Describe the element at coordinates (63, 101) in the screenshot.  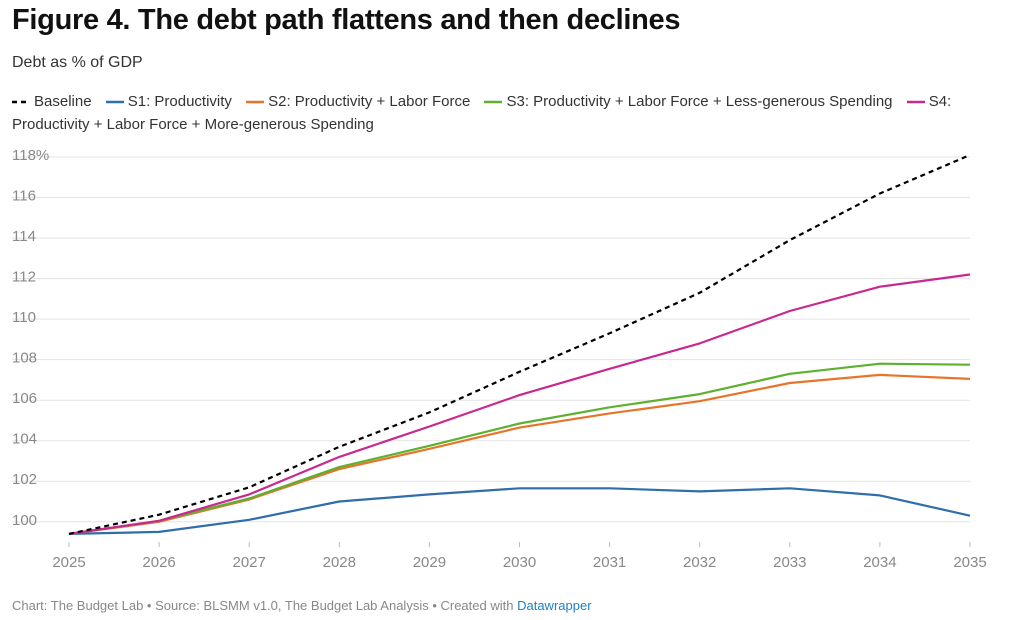
I see `legend-label: Baseline` at that location.